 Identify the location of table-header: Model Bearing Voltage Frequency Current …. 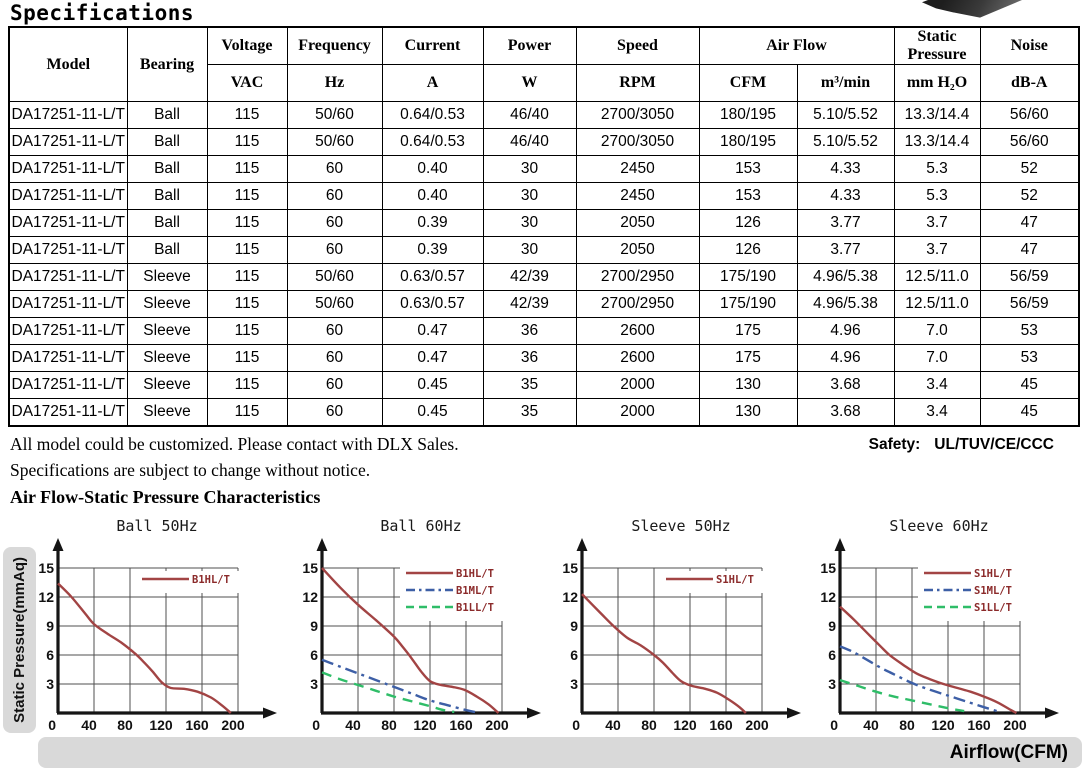
(544, 64).